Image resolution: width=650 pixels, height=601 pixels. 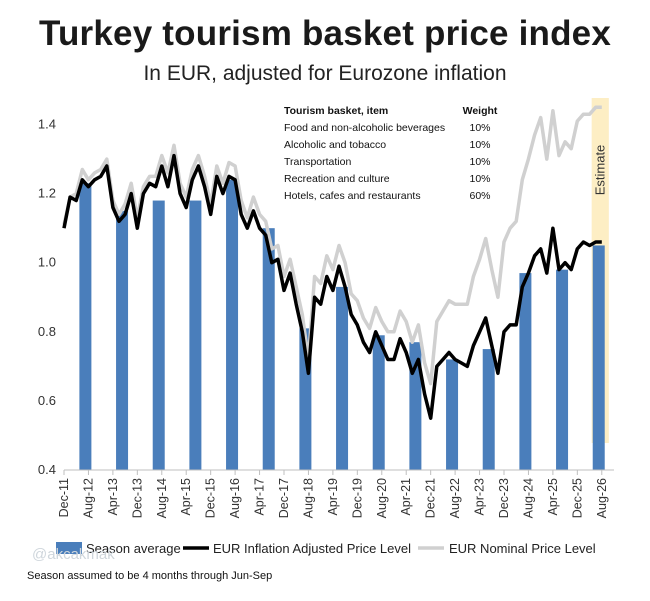 What do you see at coordinates (598, 357) in the screenshot?
I see `bar-2026` at bounding box center [598, 357].